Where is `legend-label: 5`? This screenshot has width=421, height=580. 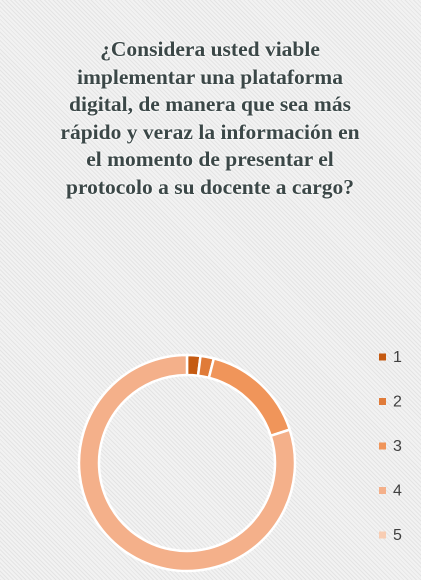
legend-label: 5 is located at coordinates (397, 535).